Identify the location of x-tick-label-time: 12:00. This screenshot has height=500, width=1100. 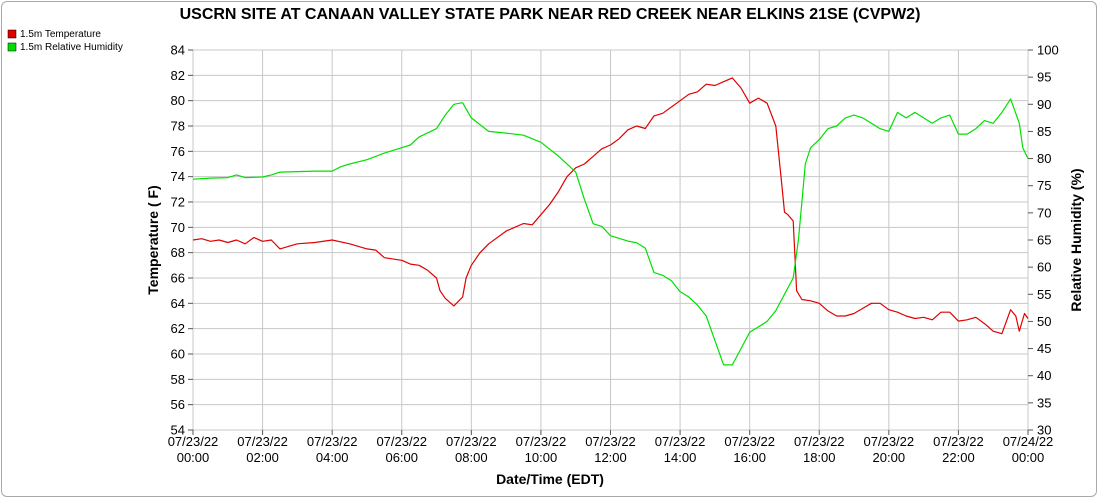
(610, 457).